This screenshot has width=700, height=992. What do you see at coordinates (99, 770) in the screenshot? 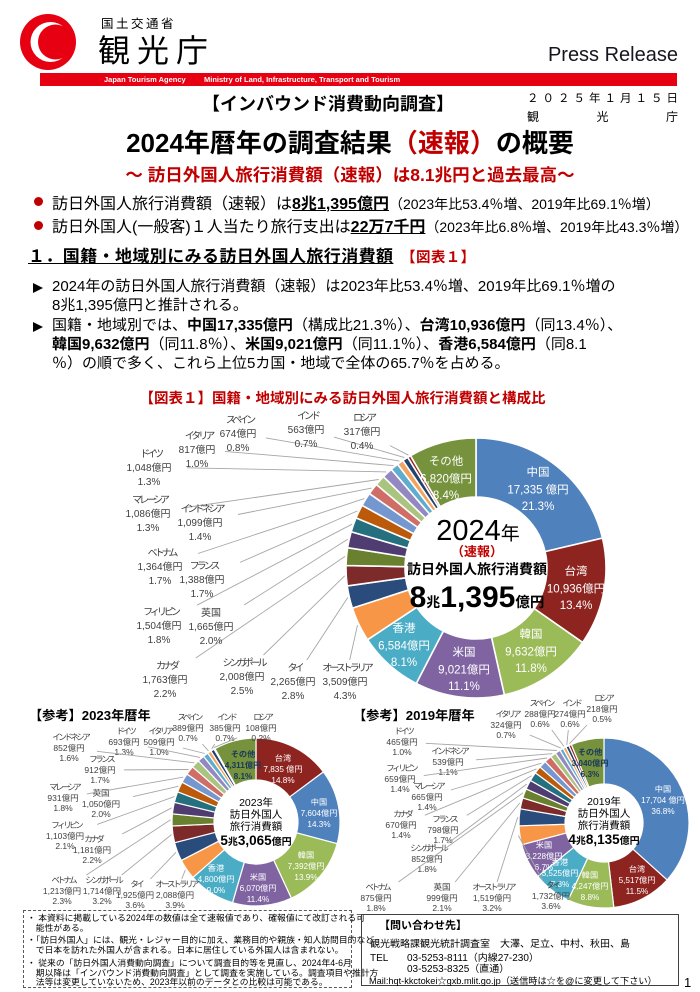
I see `svg-text: 912億円` at bounding box center [99, 770].